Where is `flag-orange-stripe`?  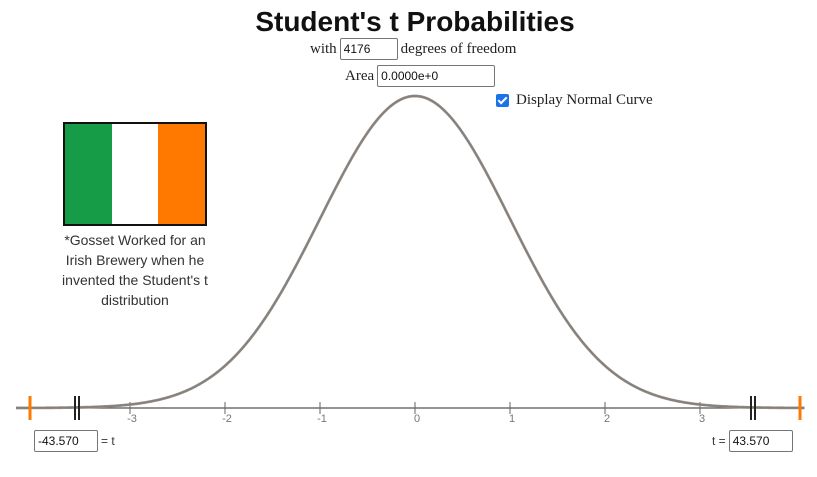
flag-orange-stripe is located at coordinates (182, 174).